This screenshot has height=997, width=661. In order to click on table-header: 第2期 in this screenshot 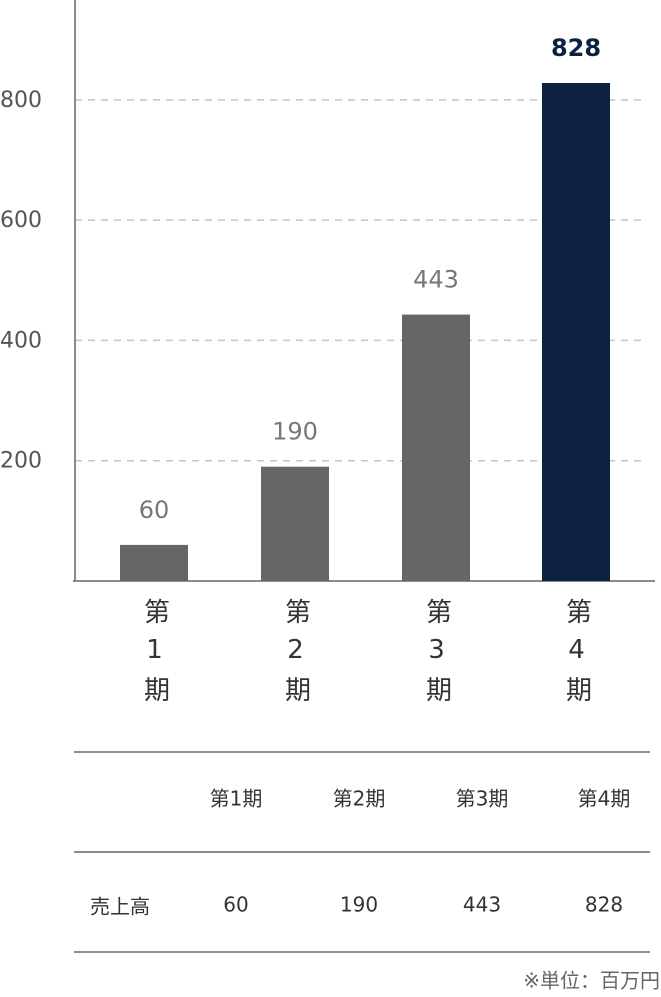, I will do `click(359, 799)`.